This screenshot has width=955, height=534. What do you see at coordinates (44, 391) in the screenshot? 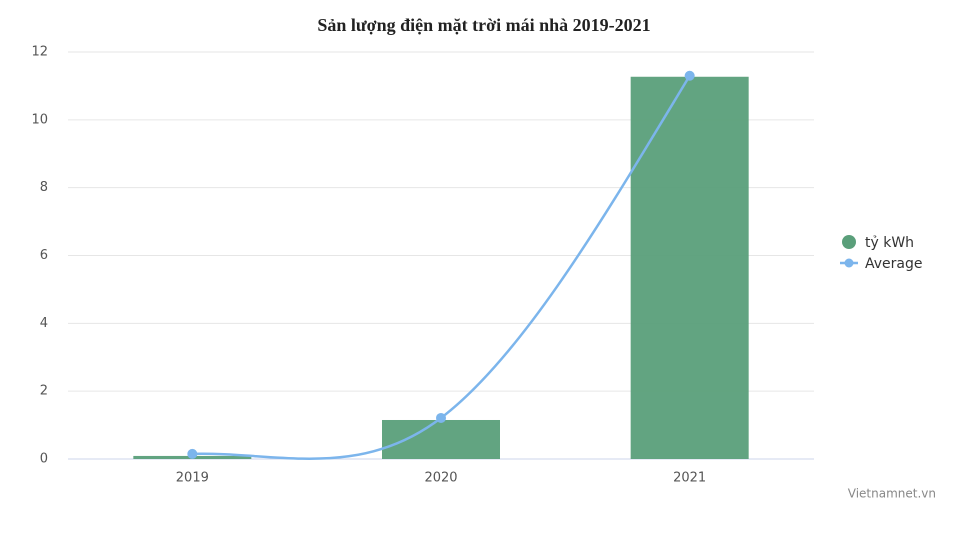
I see `y-tick-label: 2` at bounding box center [44, 391].